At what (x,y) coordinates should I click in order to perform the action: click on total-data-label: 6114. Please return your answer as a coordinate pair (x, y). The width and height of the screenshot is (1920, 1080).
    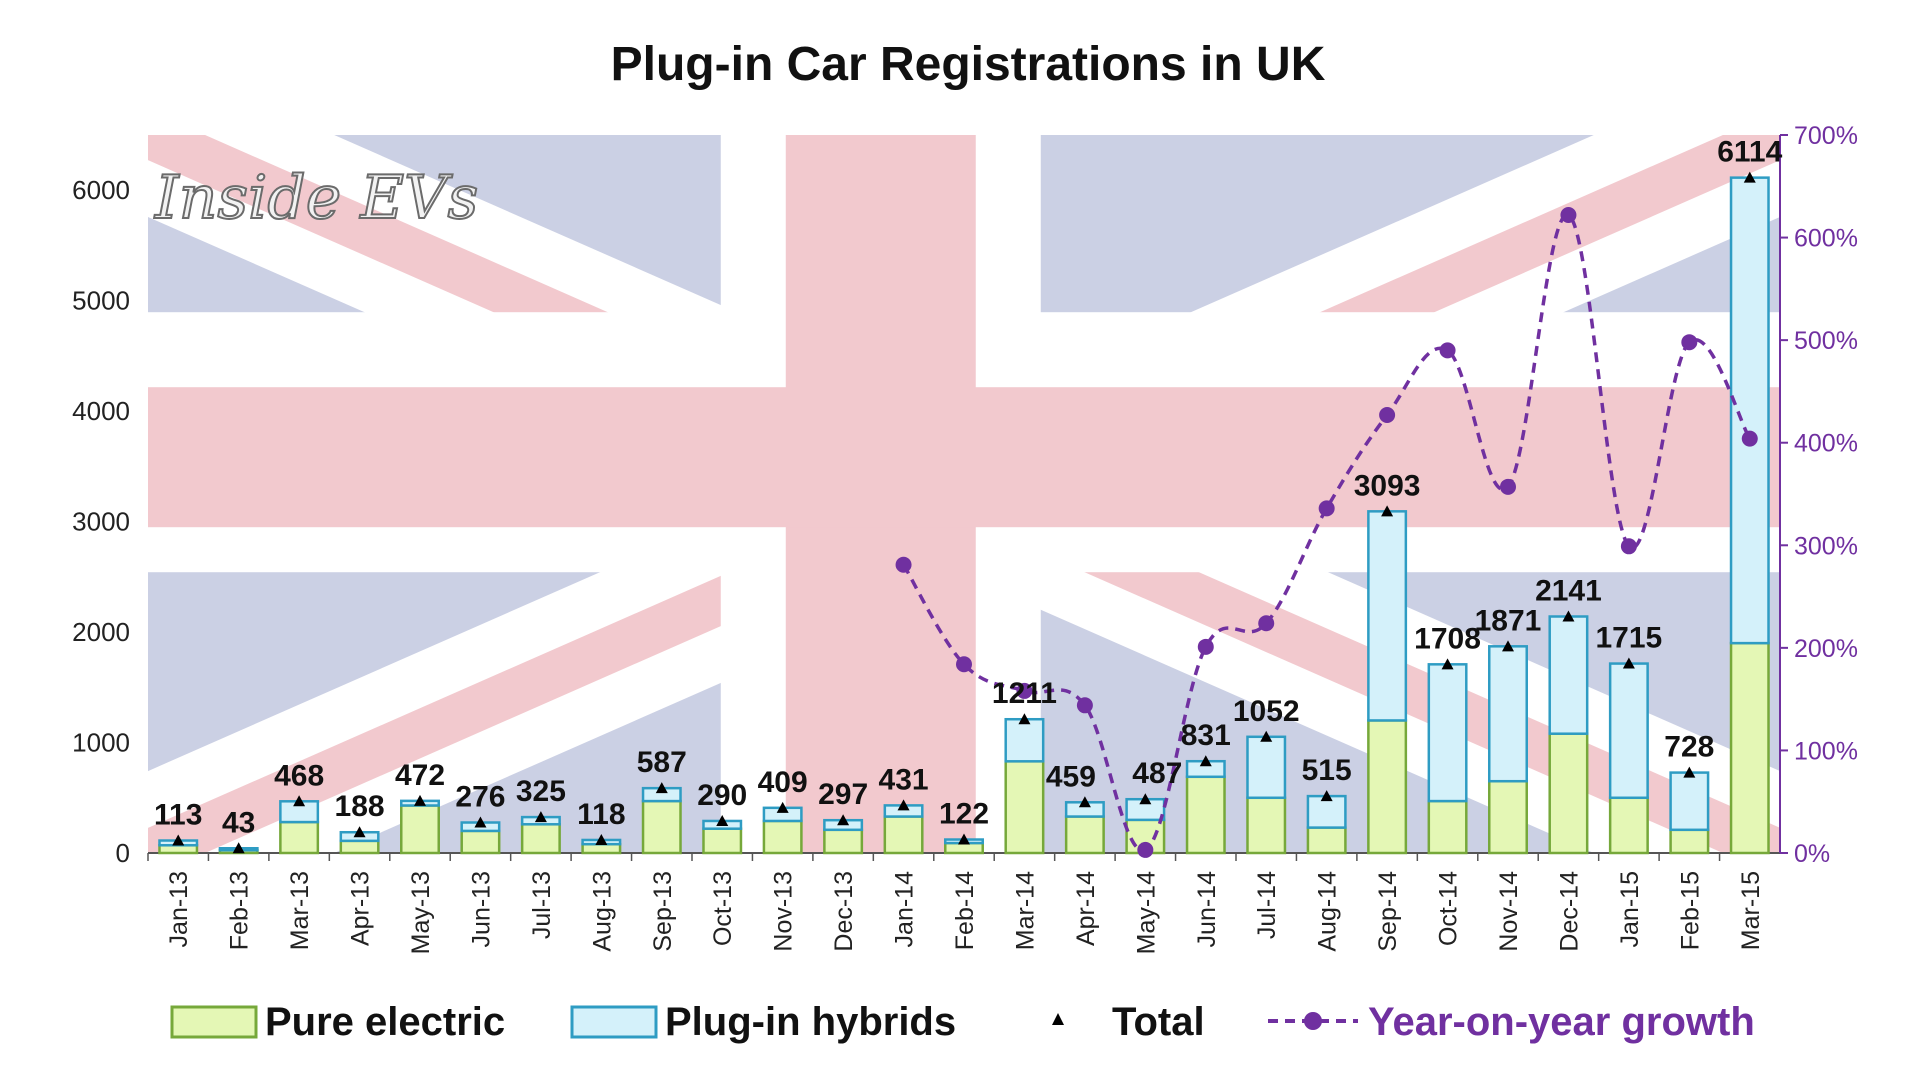
    Looking at the image, I should click on (1749, 152).